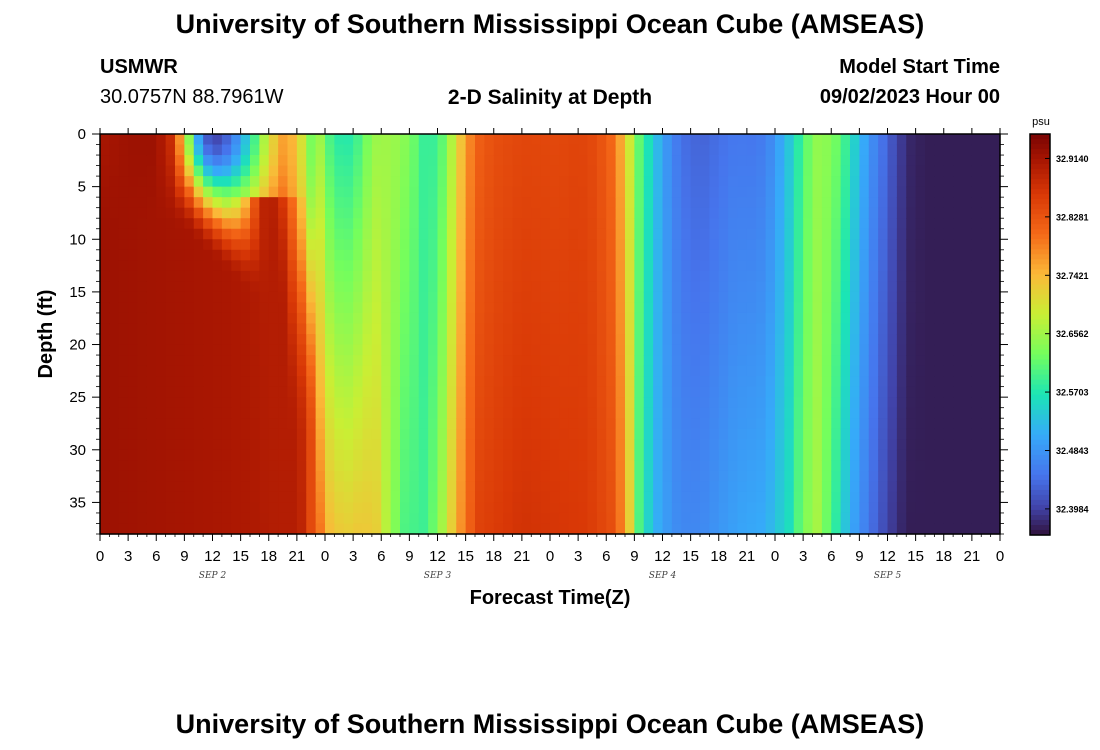  What do you see at coordinates (77, 397) in the screenshot?
I see `y-tick-label: 25` at bounding box center [77, 397].